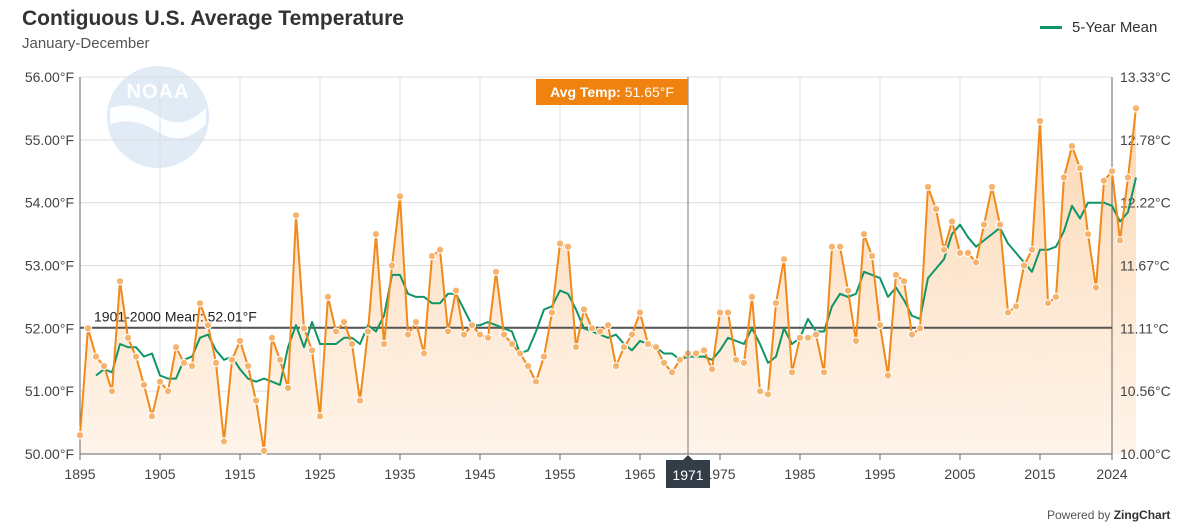 The width and height of the screenshot is (1200, 532). I want to click on crosshair-x-label-box, so click(688, 474).